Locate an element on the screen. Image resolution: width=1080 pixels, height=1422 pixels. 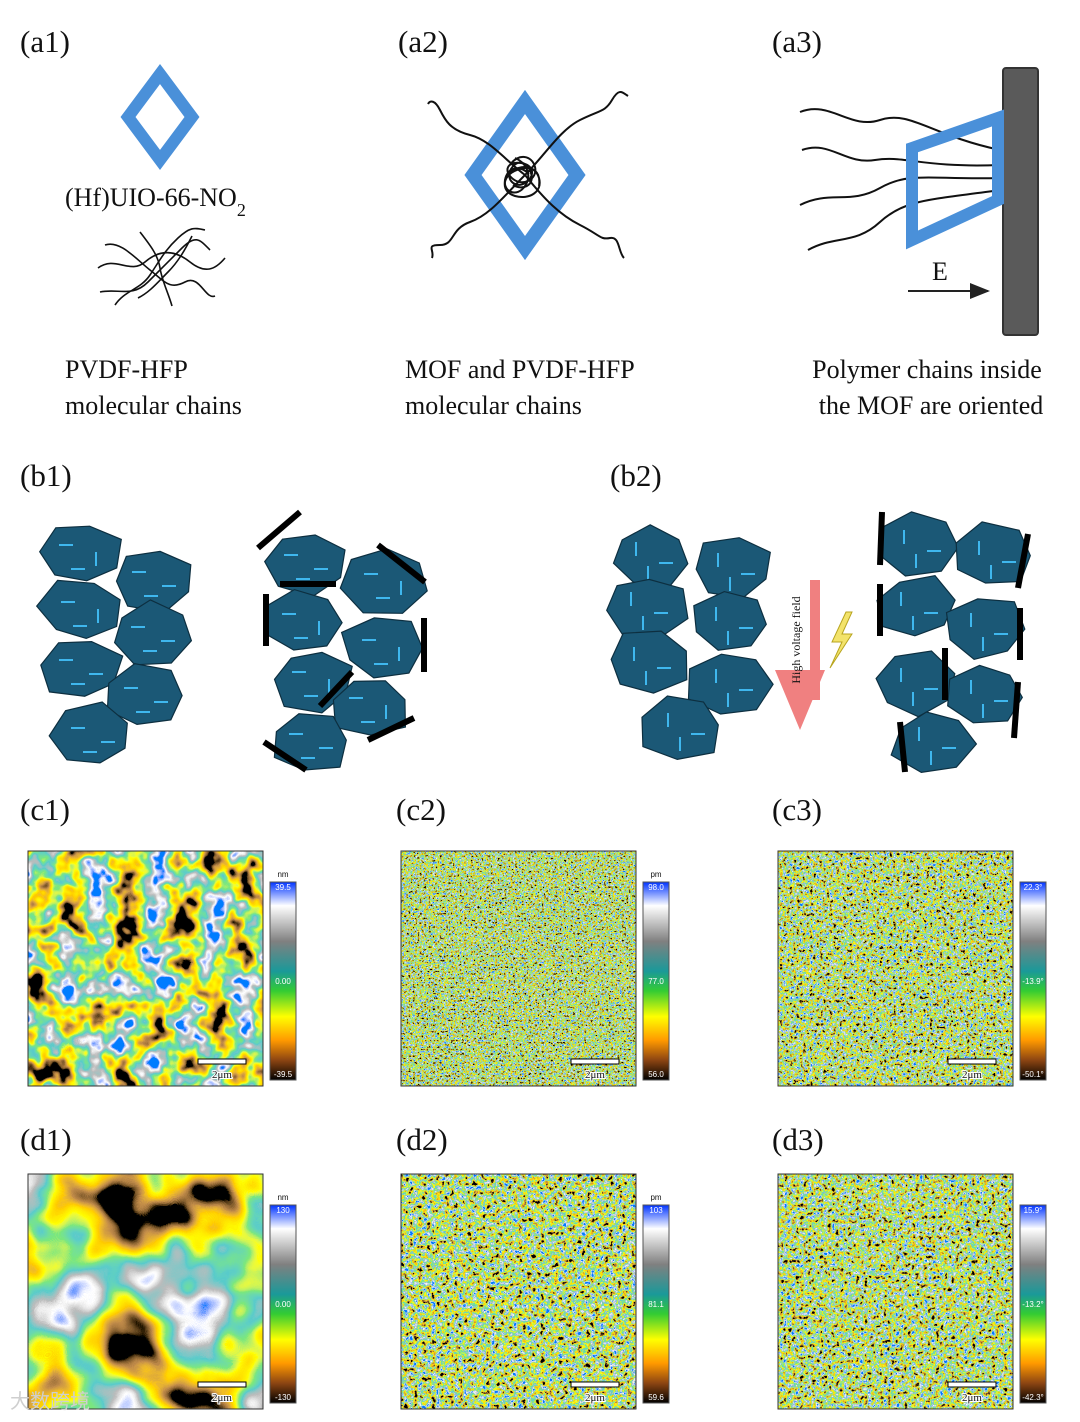
electrode is located at coordinates (1020, 201).